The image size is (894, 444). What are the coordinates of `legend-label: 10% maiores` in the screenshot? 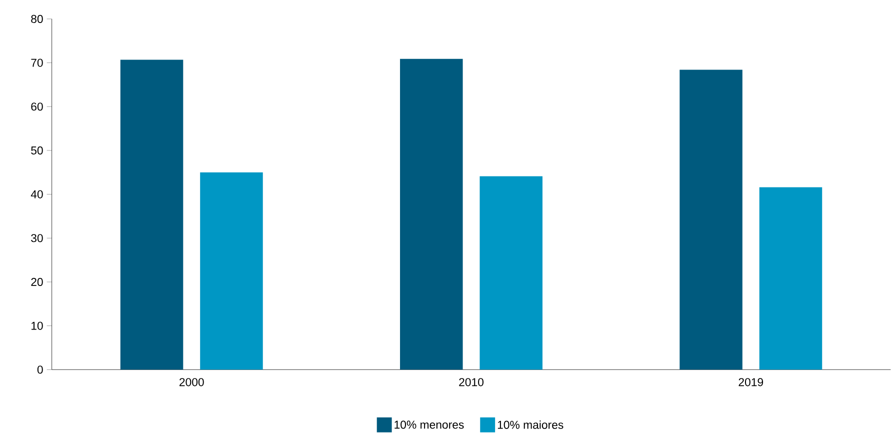 It's located at (531, 424).